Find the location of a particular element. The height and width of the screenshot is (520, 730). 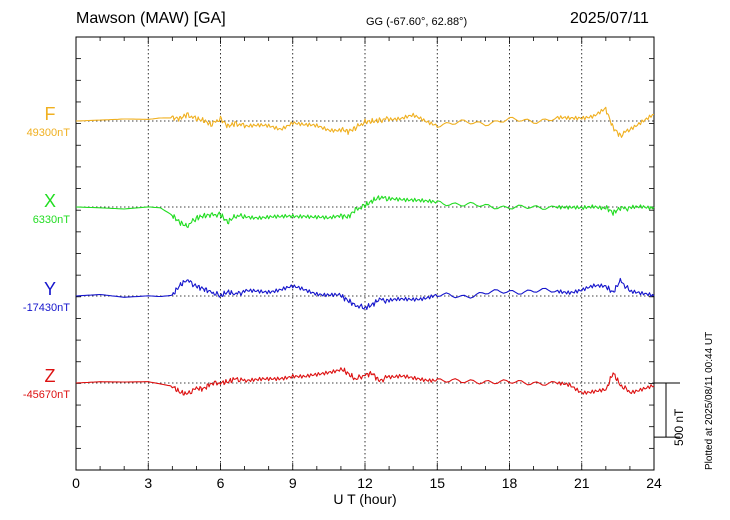

chart-date: 2025/07/11 is located at coordinates (609, 18).